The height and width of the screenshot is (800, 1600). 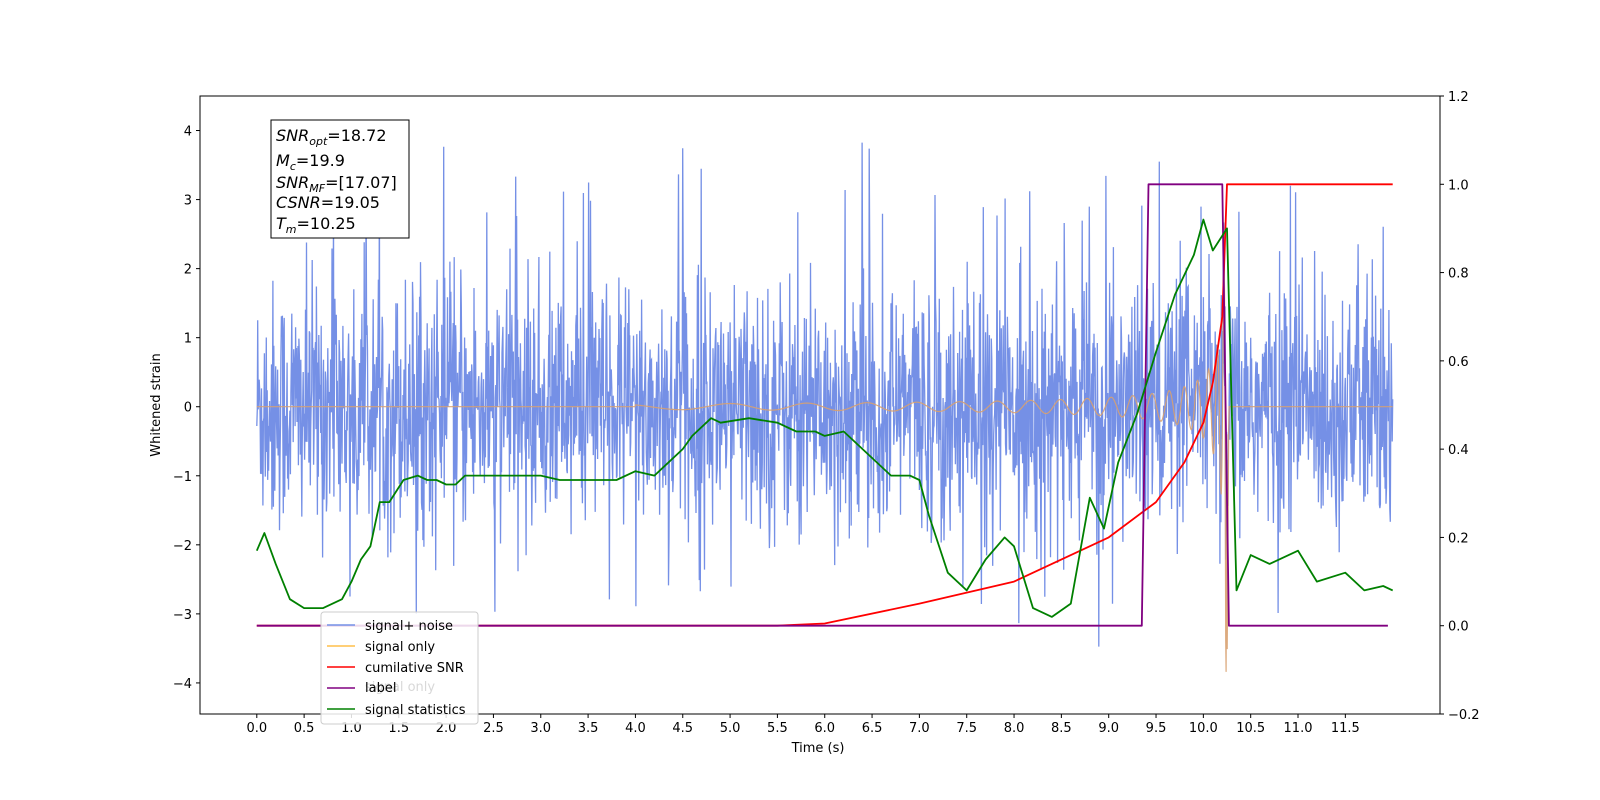 I want to click on info-tm: Tm=10.25, so click(x=316, y=225).